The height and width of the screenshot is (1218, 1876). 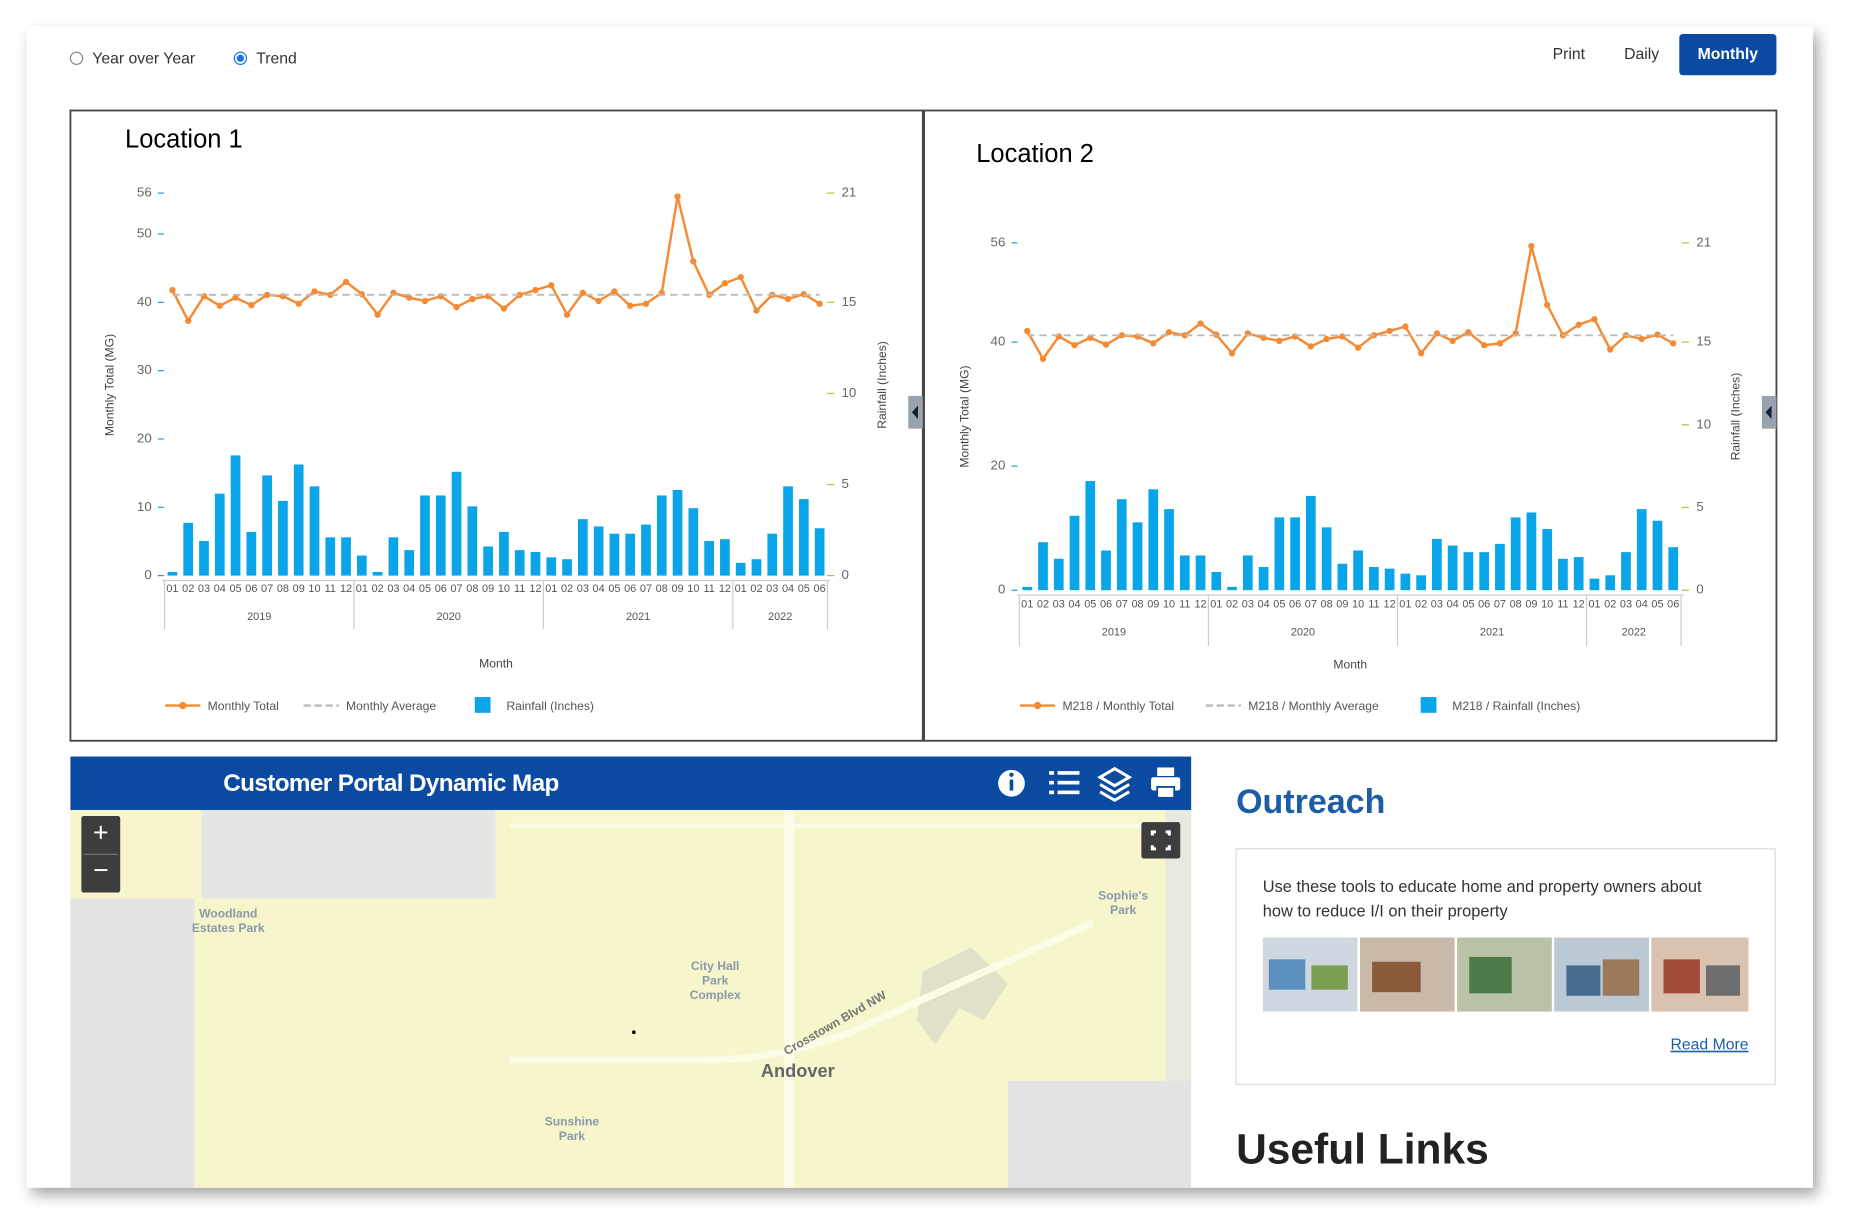 I want to click on collapse-arrow, so click(x=1768, y=412).